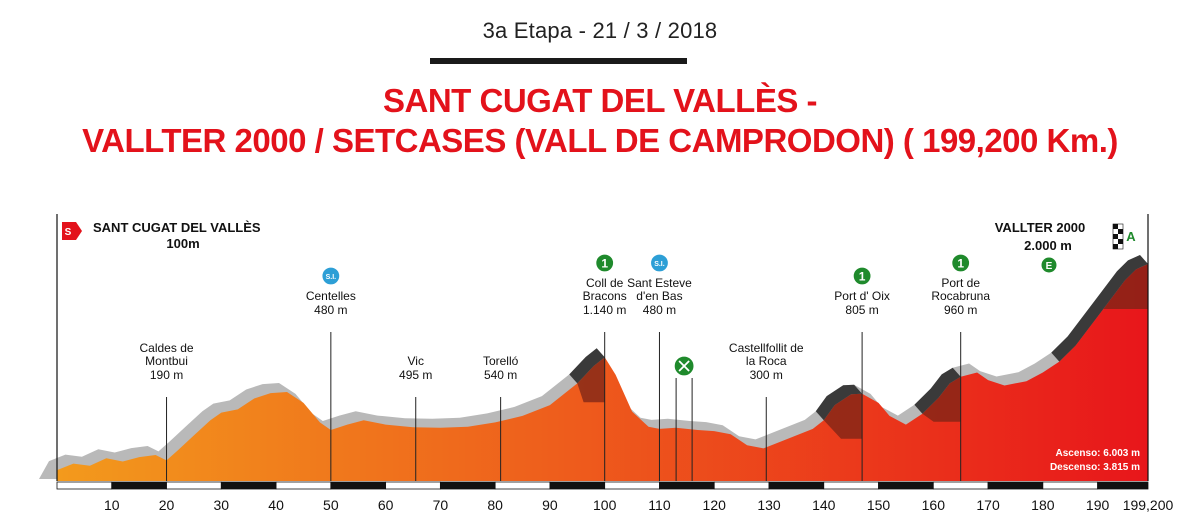  What do you see at coordinates (167, 354) in the screenshot?
I see `waypoint-label: Caldes de Montbui` at bounding box center [167, 354].